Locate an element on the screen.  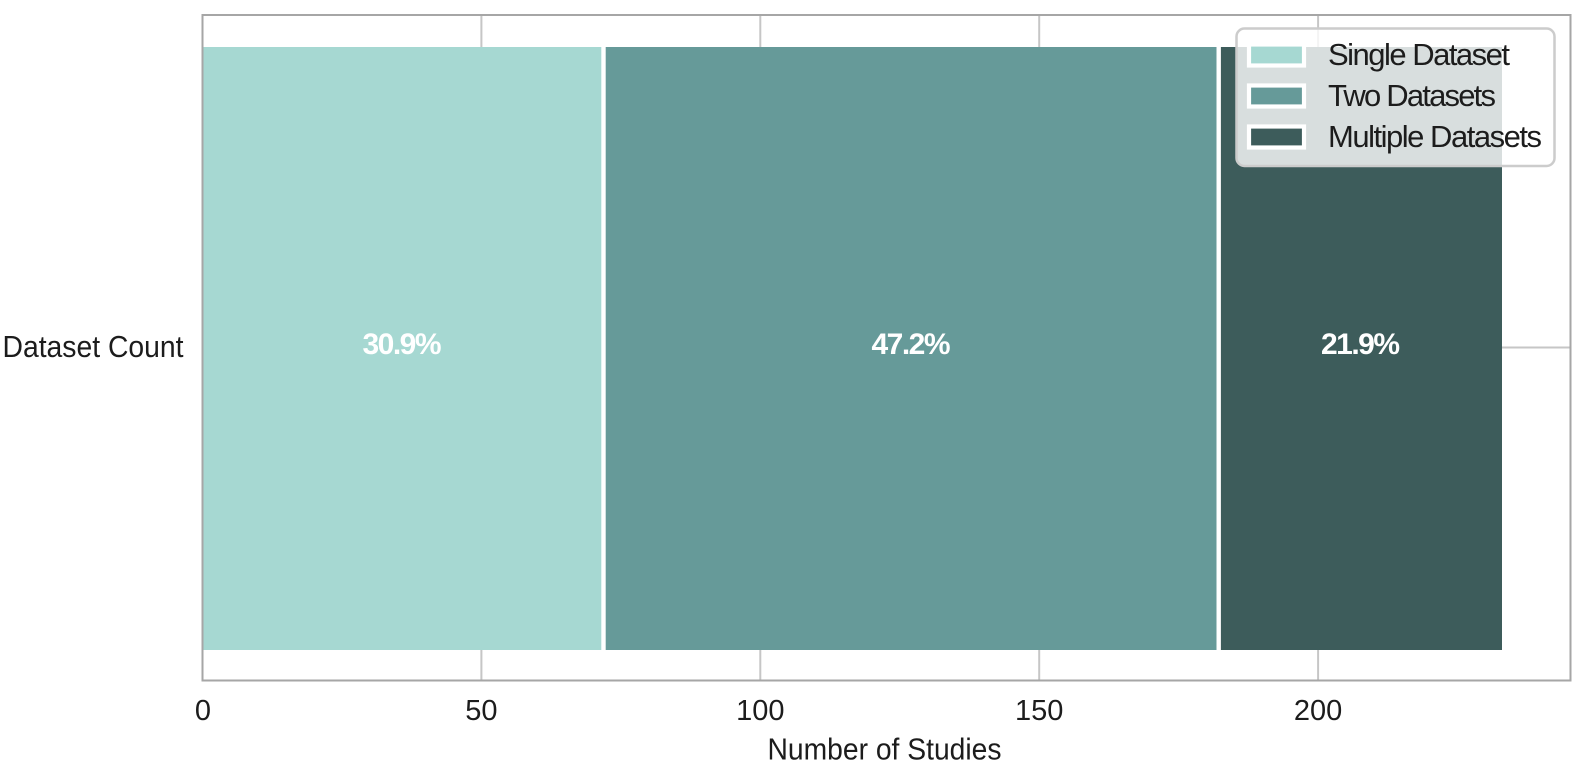
svg-text: Multiple Datasets is located at coordinates (1435, 136).